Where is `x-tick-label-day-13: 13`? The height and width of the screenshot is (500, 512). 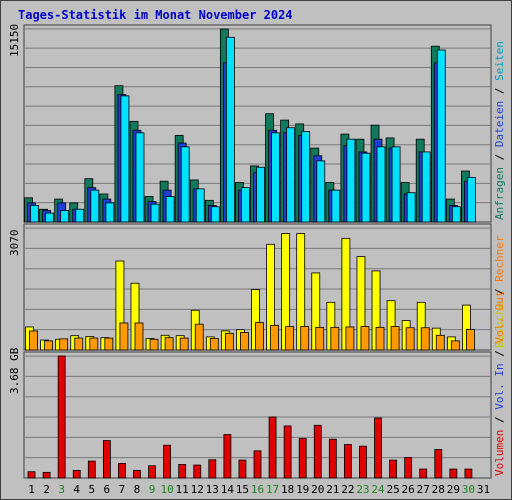 x-tick-label-day-13: 13 is located at coordinates (212, 489).